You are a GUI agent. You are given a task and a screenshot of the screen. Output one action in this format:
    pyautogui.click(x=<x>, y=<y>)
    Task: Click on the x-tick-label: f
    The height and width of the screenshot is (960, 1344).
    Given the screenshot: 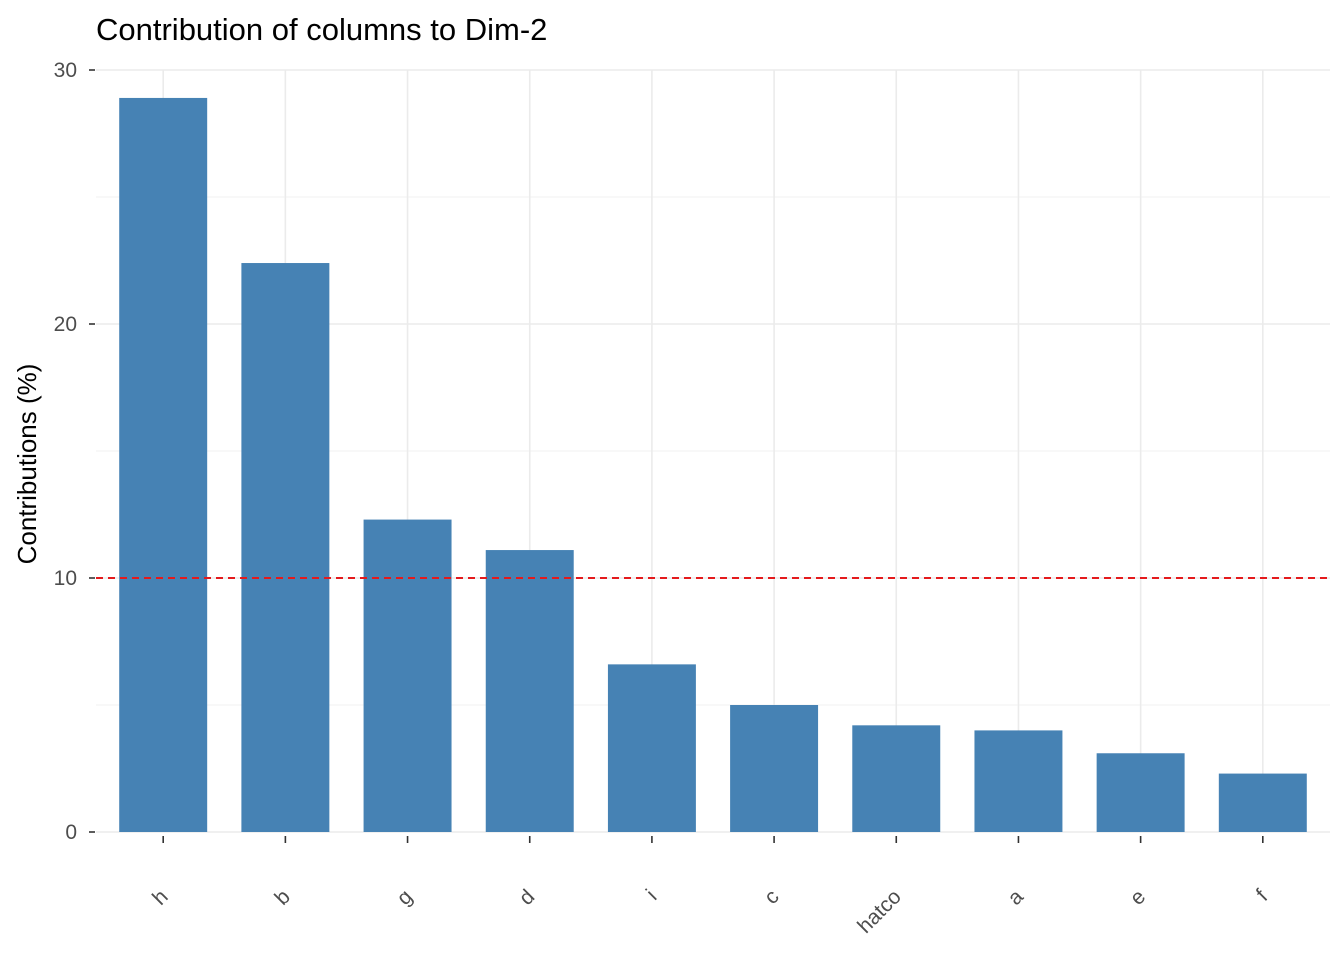 What is the action you would take?
    pyautogui.click(x=1262, y=895)
    